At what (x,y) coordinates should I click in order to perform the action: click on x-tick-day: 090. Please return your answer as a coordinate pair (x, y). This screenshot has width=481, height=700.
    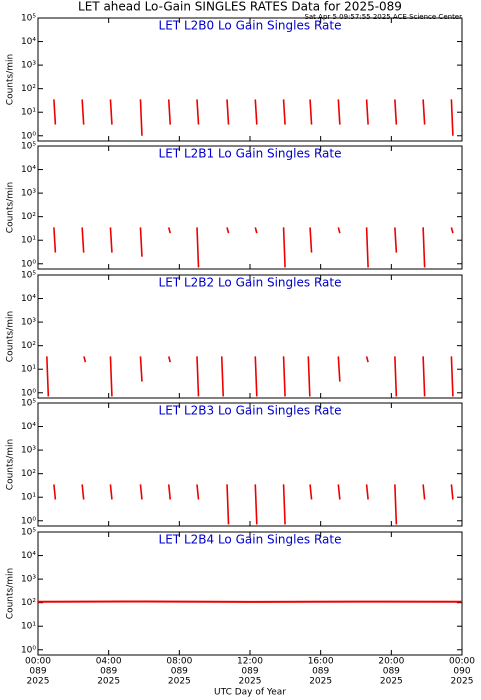
    Looking at the image, I should click on (461, 672).